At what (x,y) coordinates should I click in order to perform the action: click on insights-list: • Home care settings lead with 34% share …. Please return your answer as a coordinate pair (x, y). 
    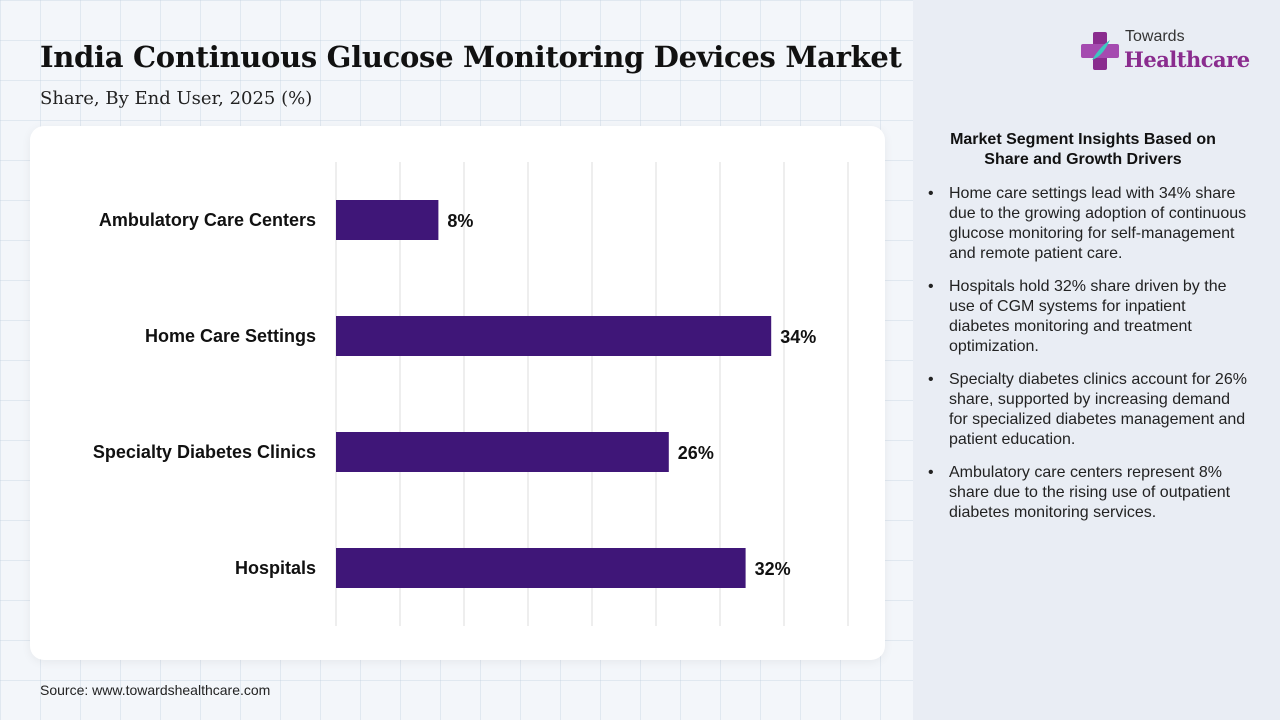
    Looking at the image, I should click on (1088, 360).